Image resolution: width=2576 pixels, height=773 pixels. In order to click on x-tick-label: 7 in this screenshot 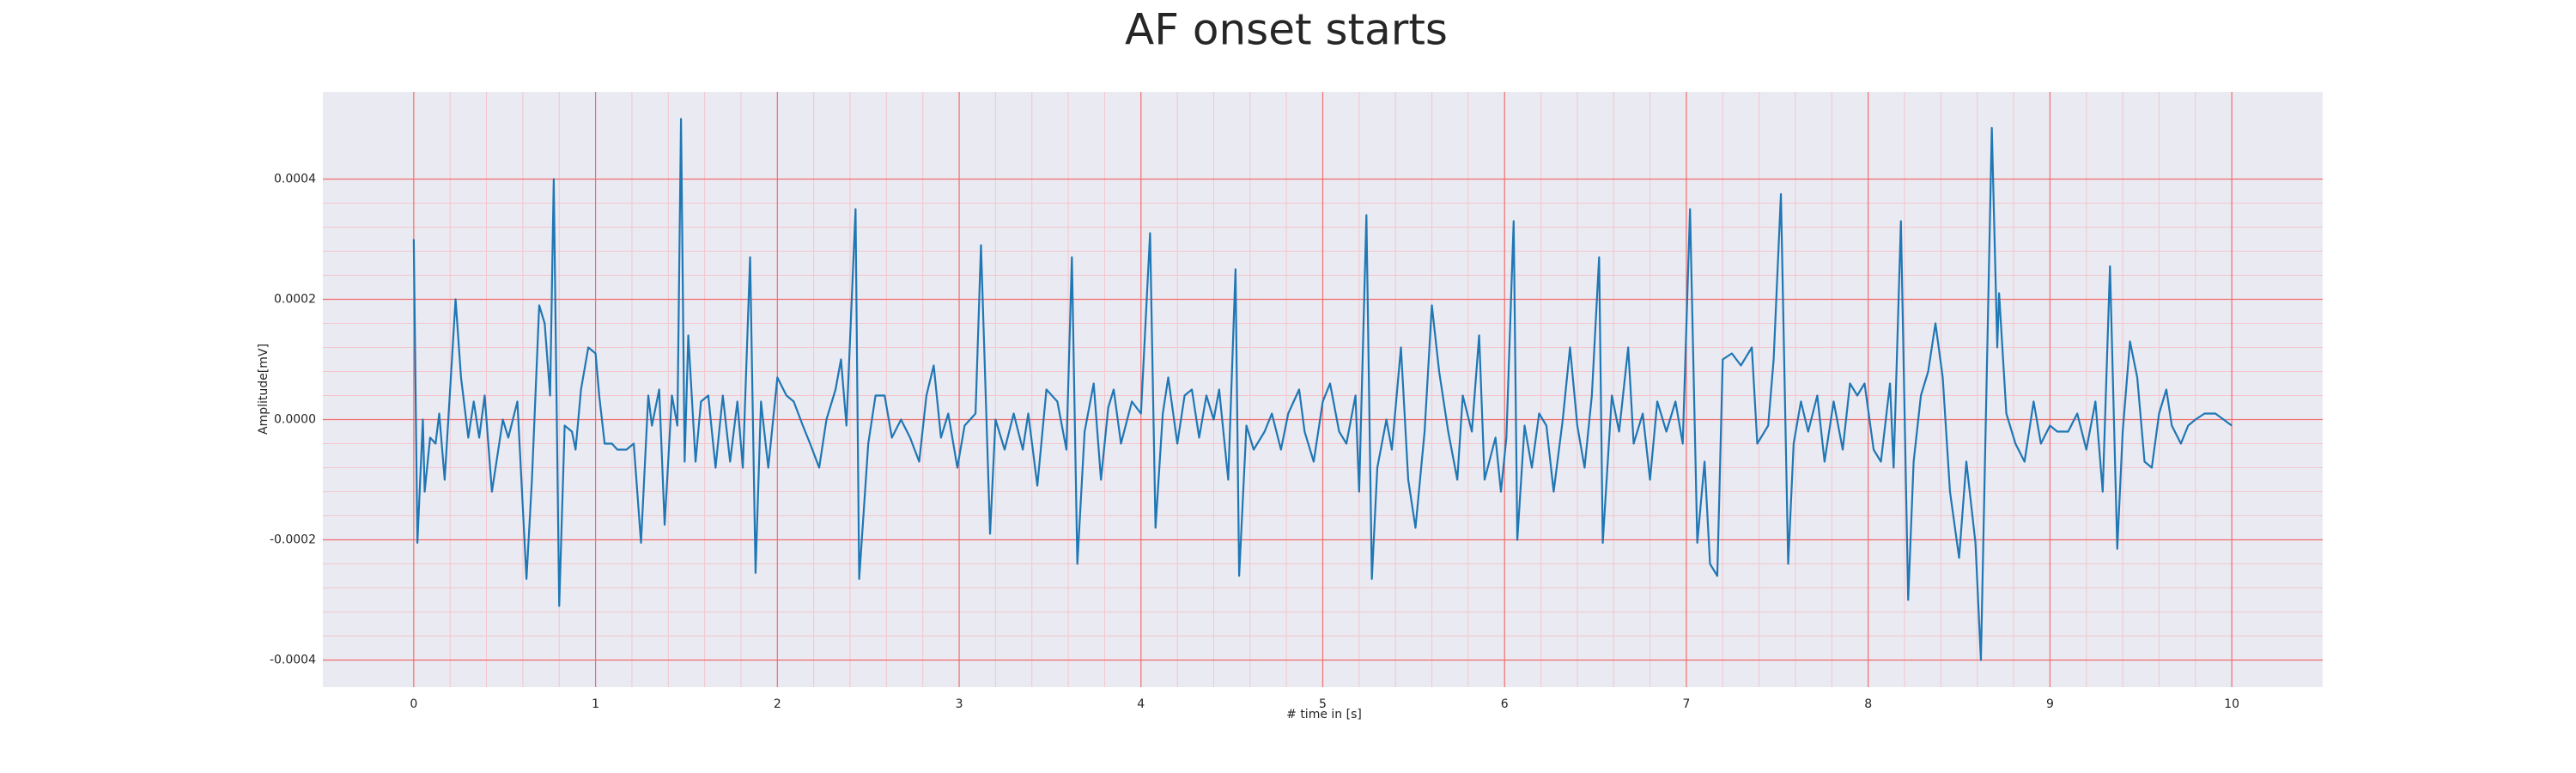, I will do `click(1686, 704)`.